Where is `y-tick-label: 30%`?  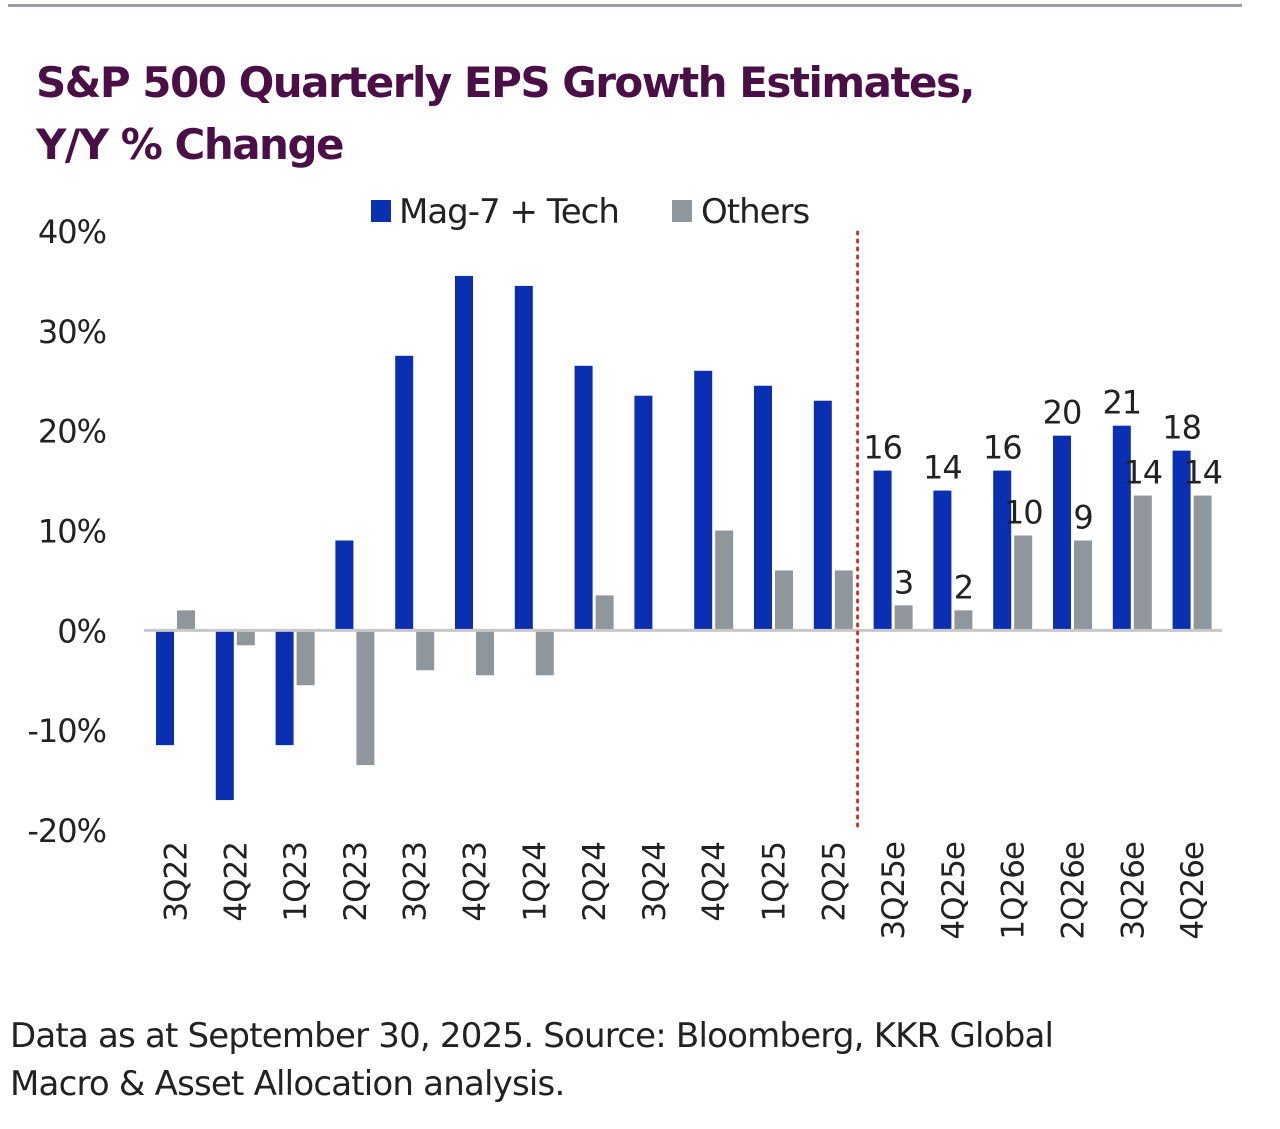 y-tick-label: 30% is located at coordinates (72, 332).